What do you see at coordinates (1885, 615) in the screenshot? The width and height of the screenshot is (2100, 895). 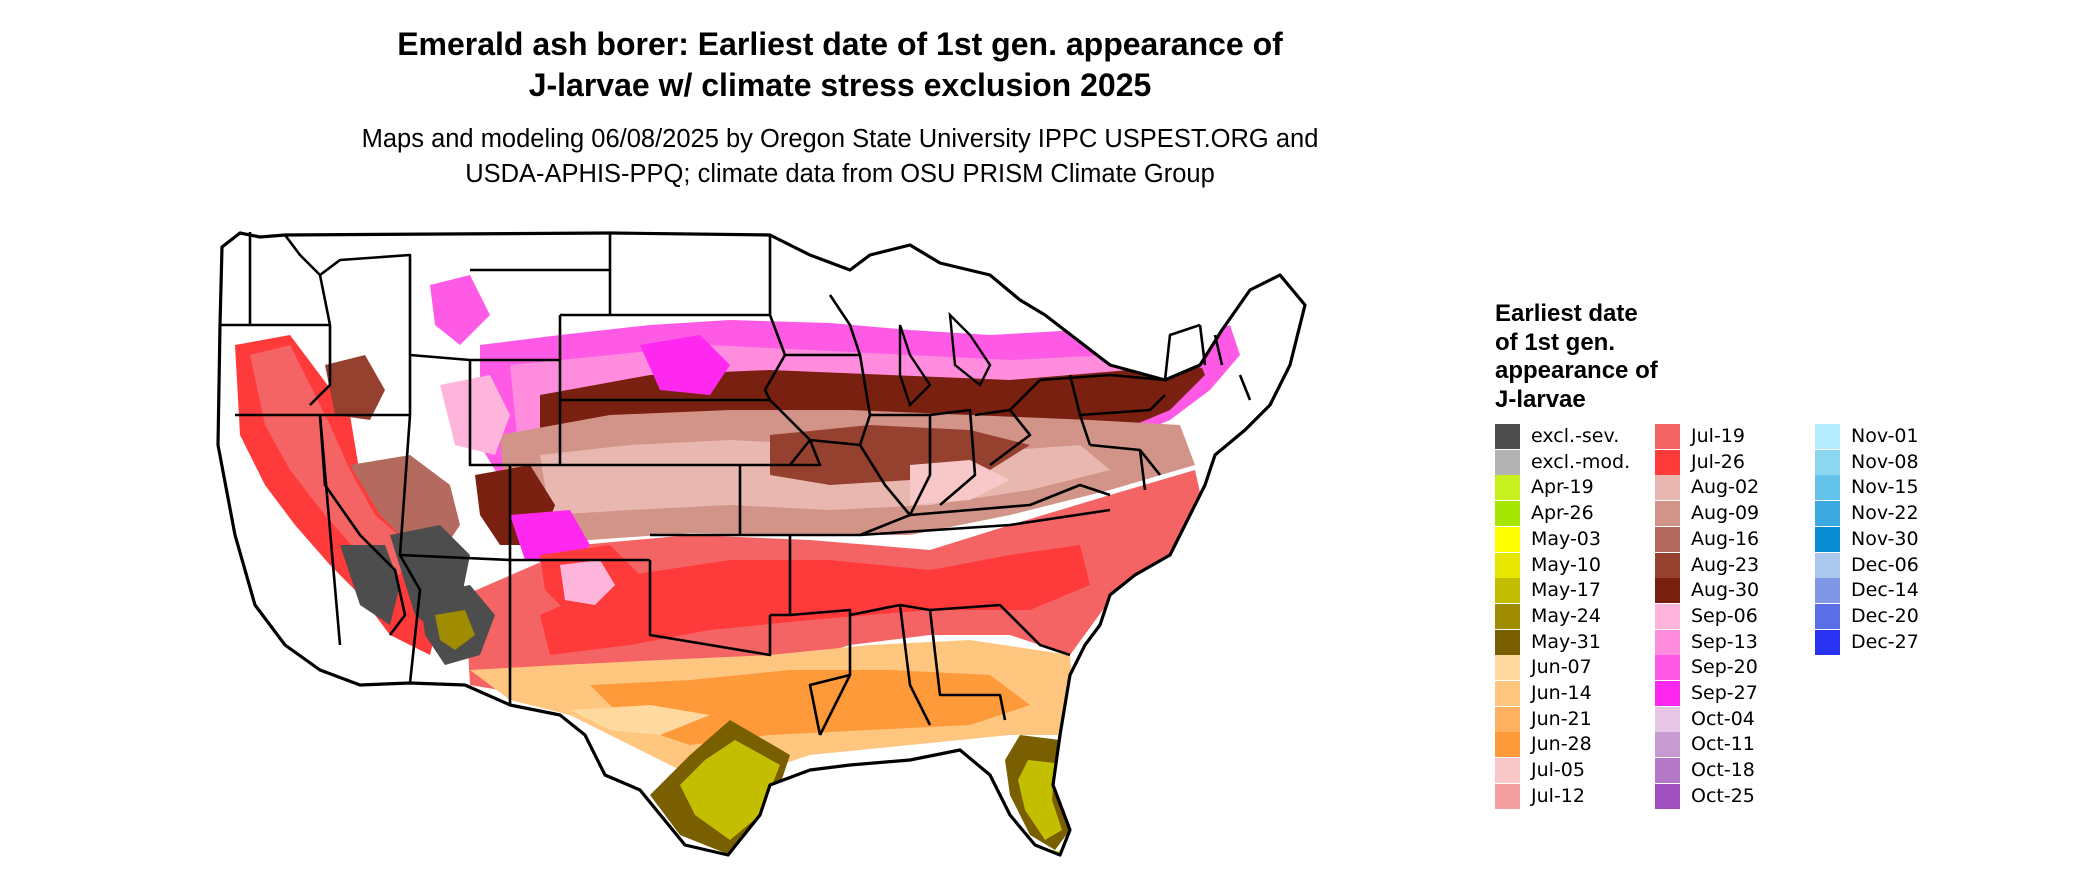 I see `legend-label: Dec-20` at bounding box center [1885, 615].